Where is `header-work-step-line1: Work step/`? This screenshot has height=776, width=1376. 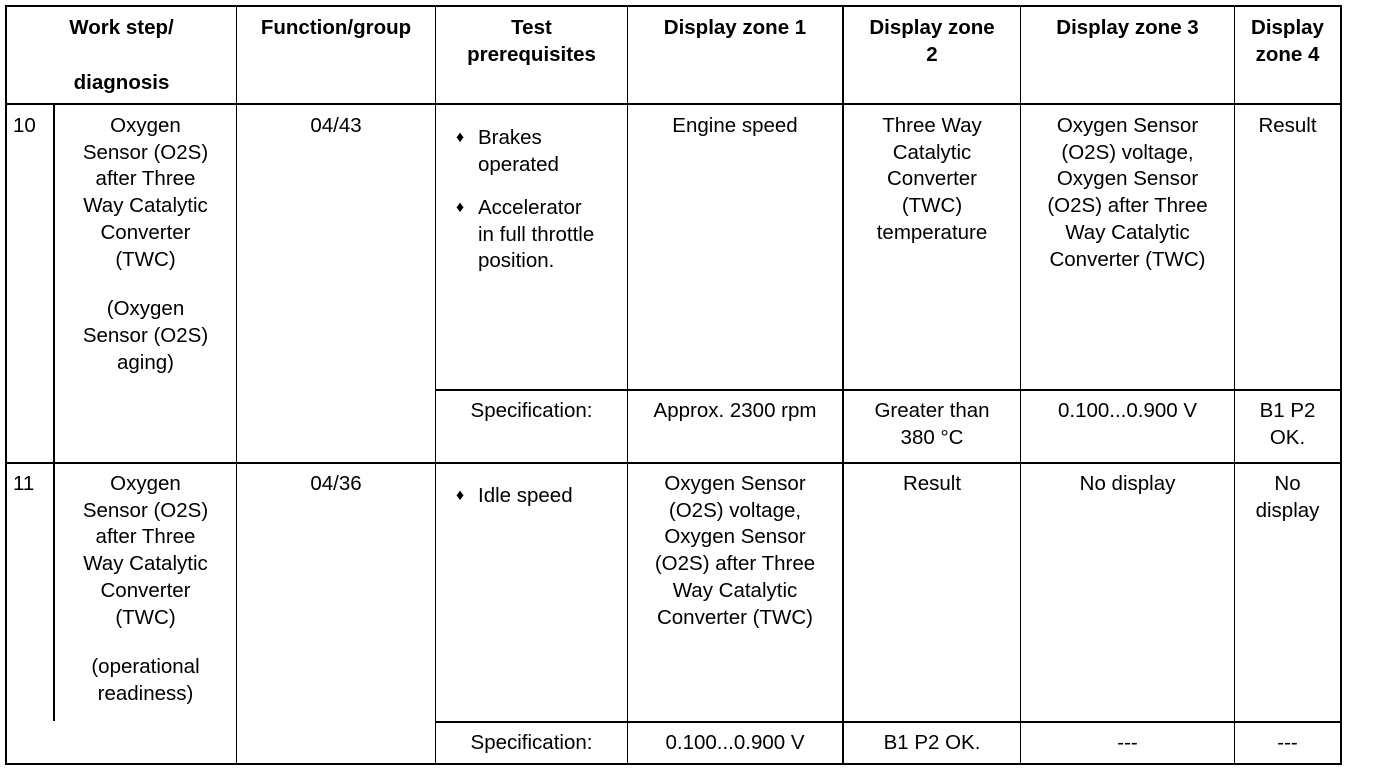 header-work-step-line1: Work step/ is located at coordinates (121, 27).